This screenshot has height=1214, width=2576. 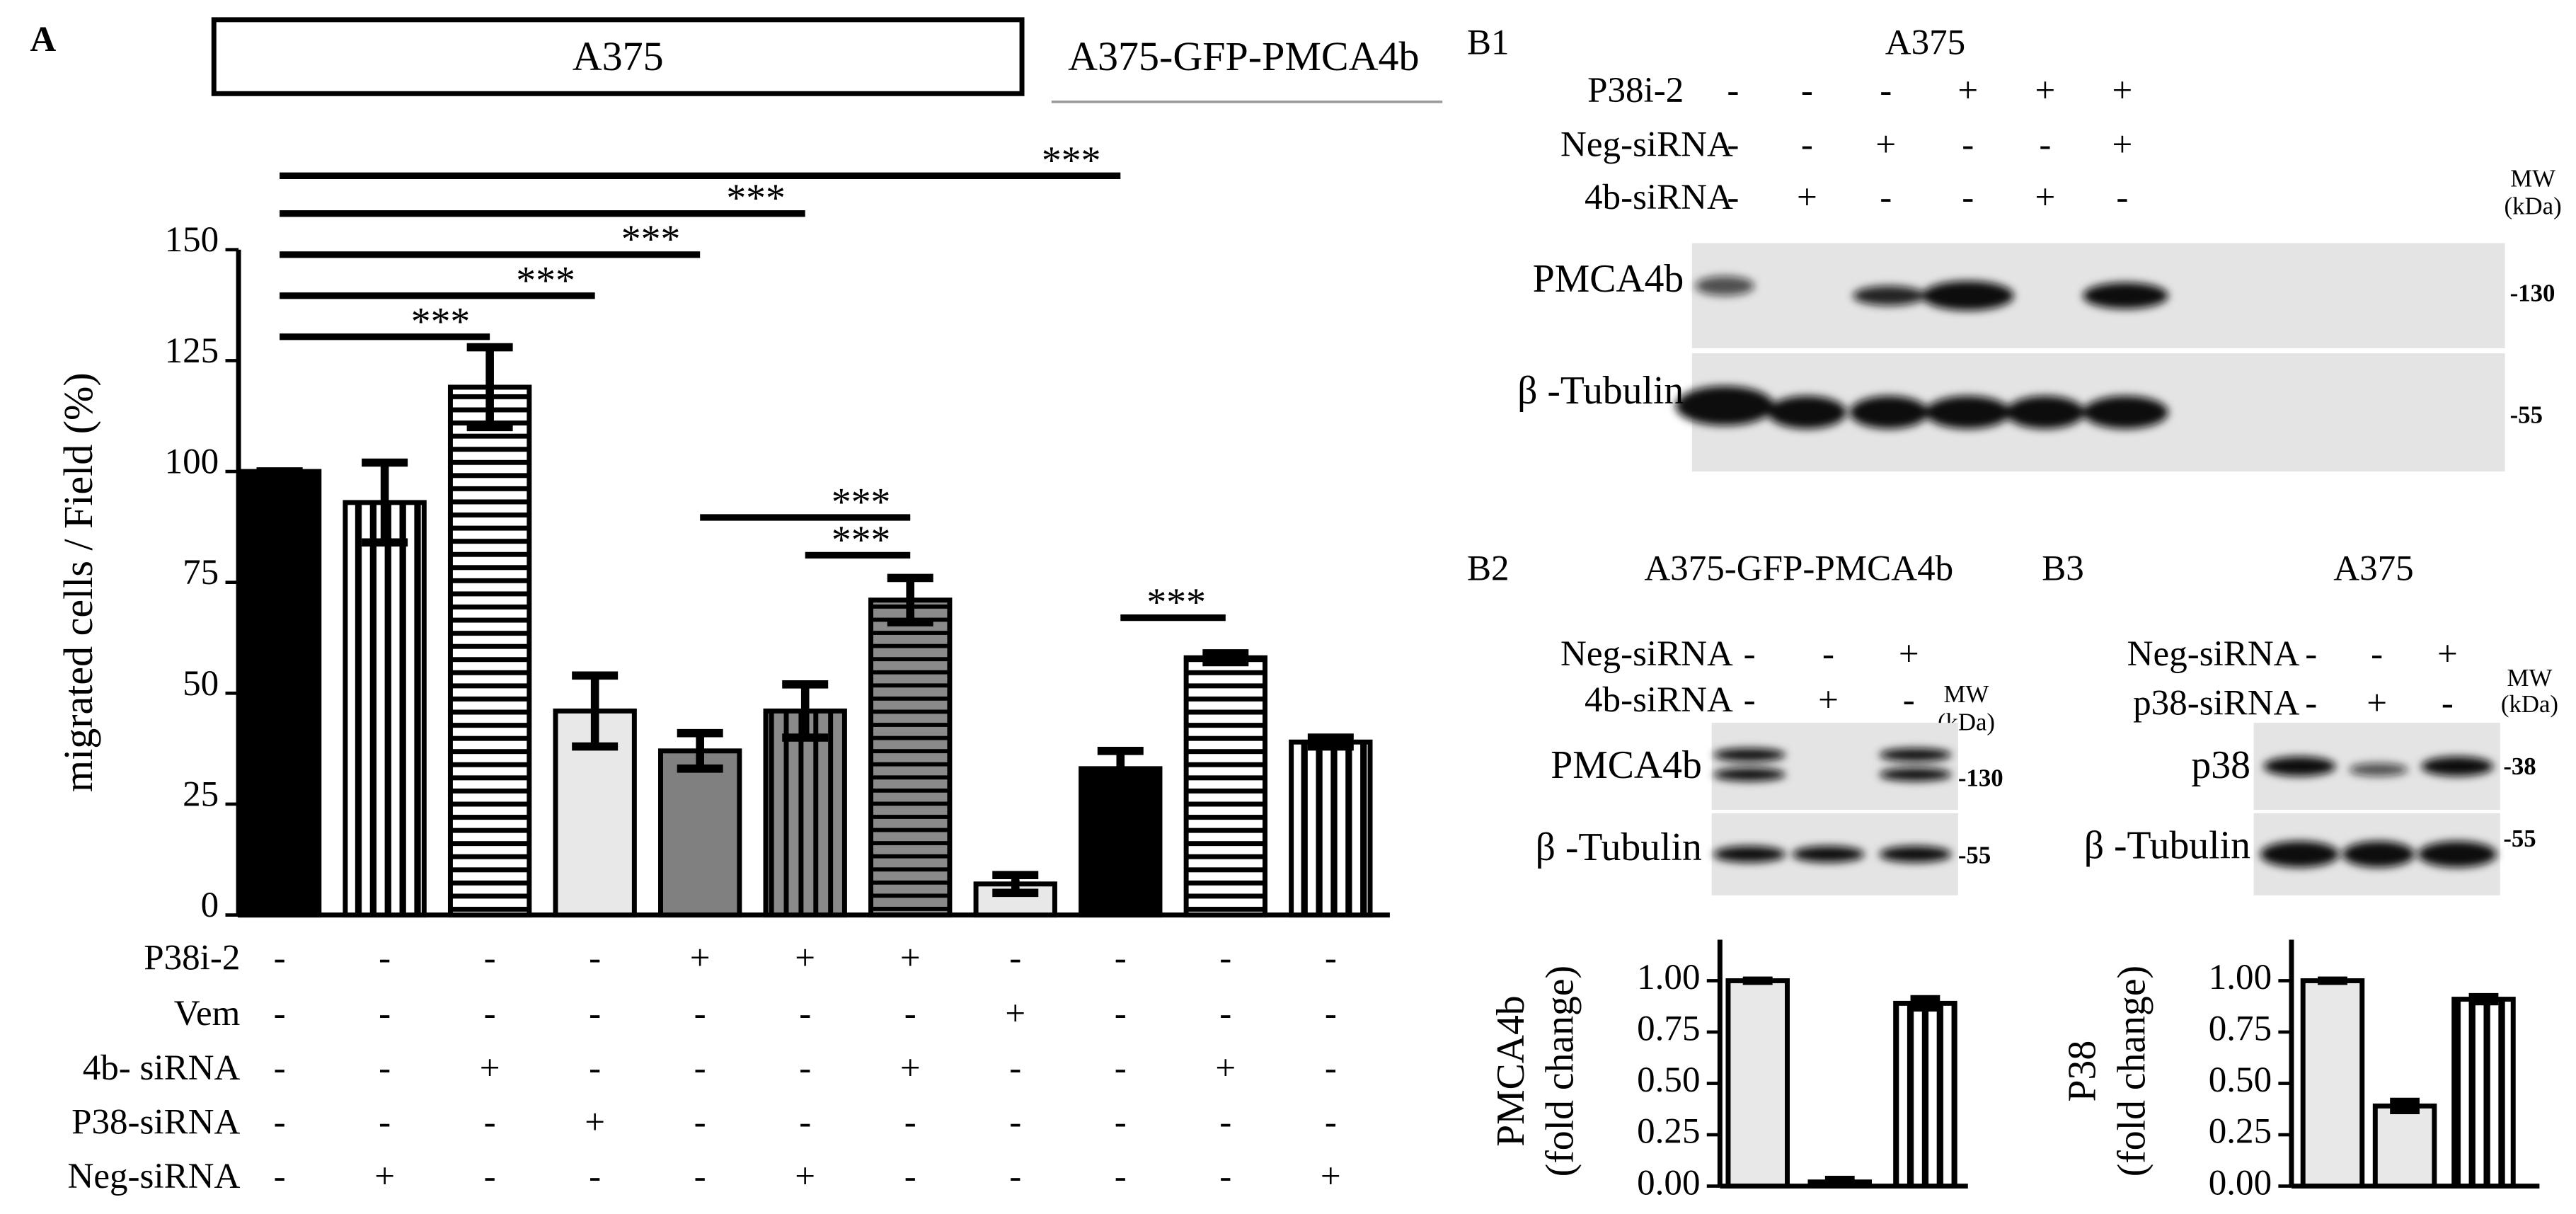 I want to click on y-tick-label: 1.00, so click(x=1669, y=977).